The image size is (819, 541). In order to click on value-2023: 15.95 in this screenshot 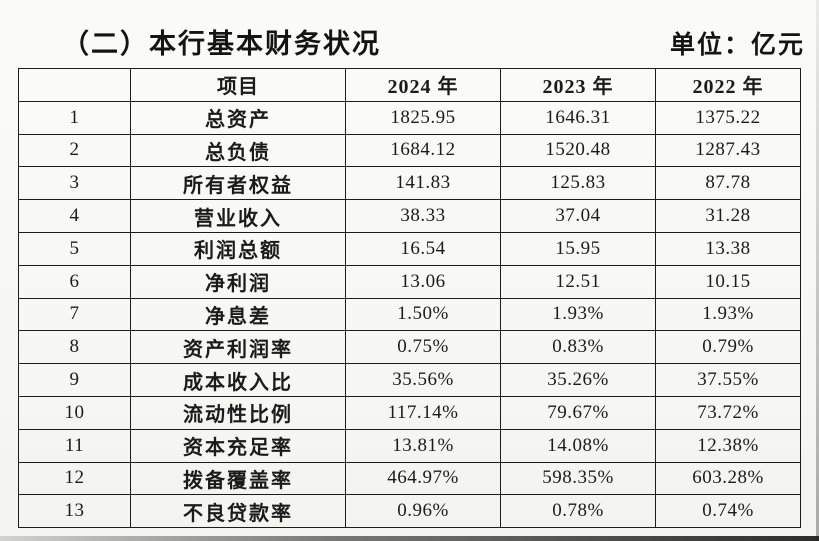, I will do `click(578, 248)`.